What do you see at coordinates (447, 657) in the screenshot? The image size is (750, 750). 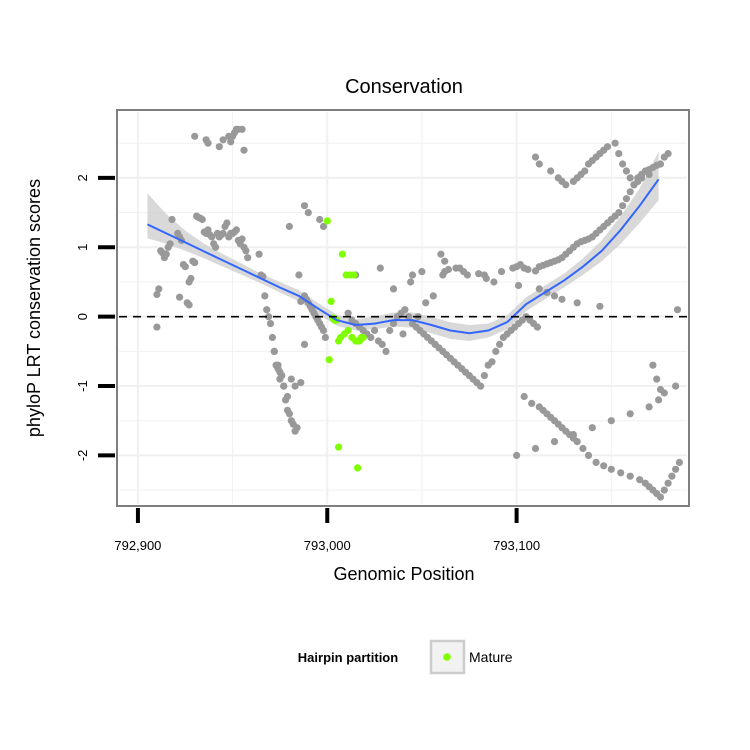 I see `legend-key-mature-point` at bounding box center [447, 657].